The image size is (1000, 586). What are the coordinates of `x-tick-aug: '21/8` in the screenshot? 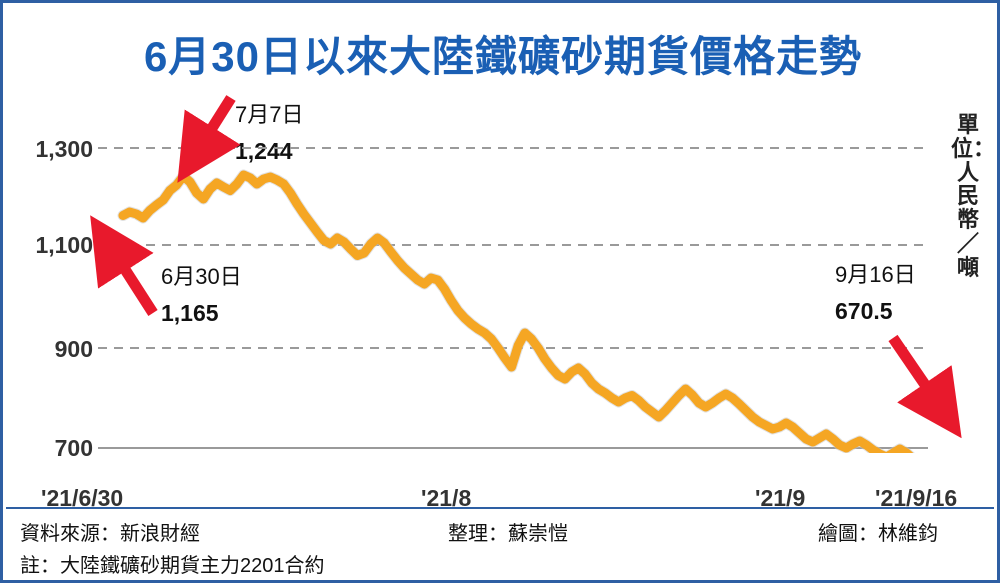 It's located at (446, 498).